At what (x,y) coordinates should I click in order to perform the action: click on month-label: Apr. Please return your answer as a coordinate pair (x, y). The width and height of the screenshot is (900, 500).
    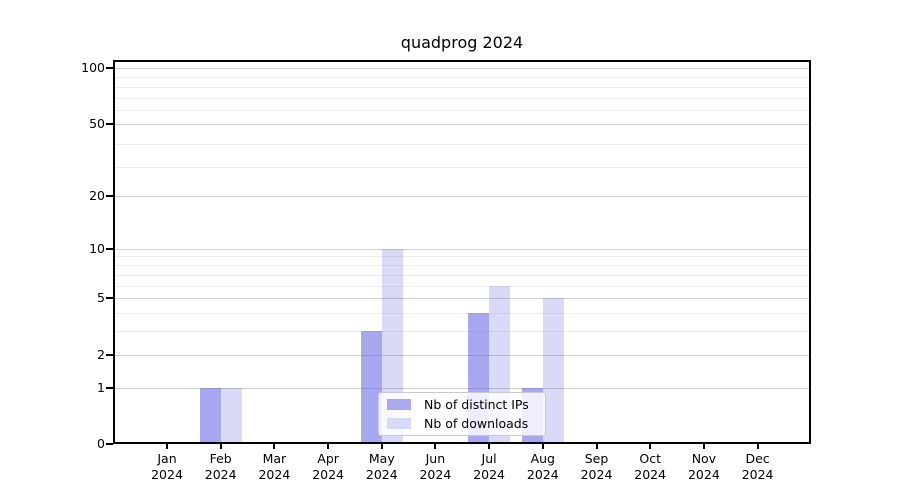
    Looking at the image, I should click on (328, 458).